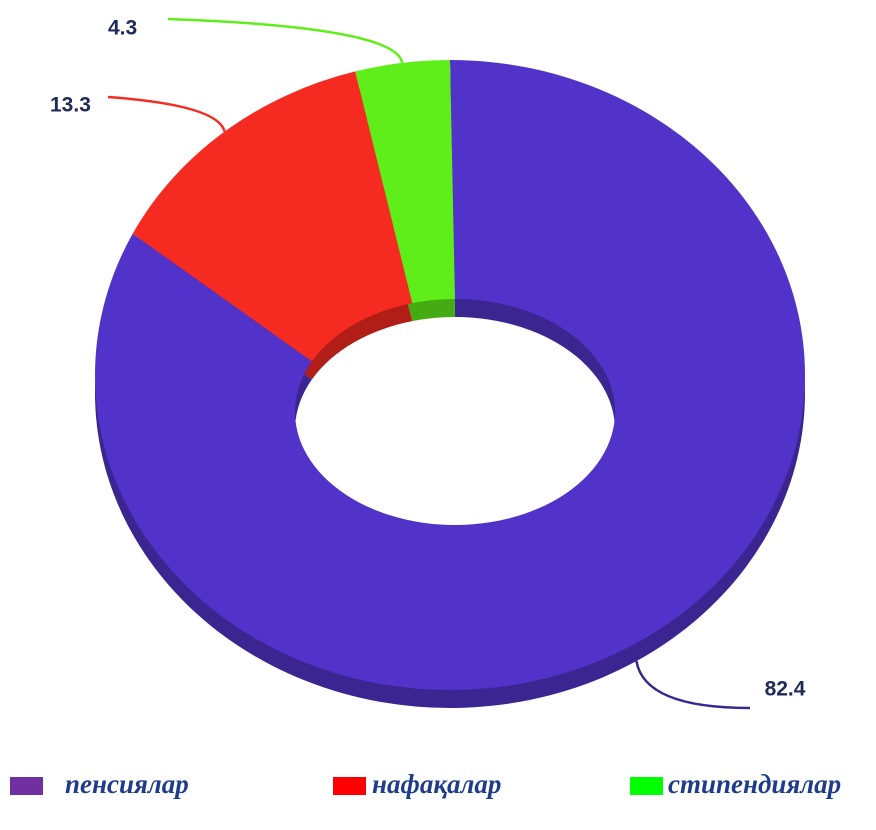 Image resolution: width=876 pixels, height=830 pixels. What do you see at coordinates (785, 689) in the screenshot?
I see `data-label: 82.4` at bounding box center [785, 689].